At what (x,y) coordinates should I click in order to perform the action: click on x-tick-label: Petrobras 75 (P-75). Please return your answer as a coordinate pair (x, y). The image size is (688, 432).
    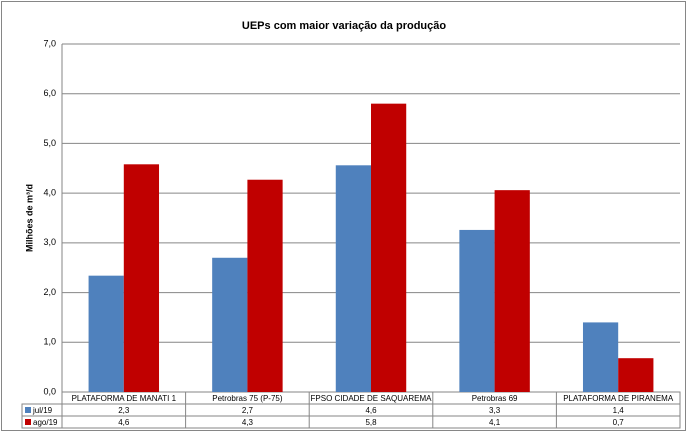
    Looking at the image, I should click on (247, 398).